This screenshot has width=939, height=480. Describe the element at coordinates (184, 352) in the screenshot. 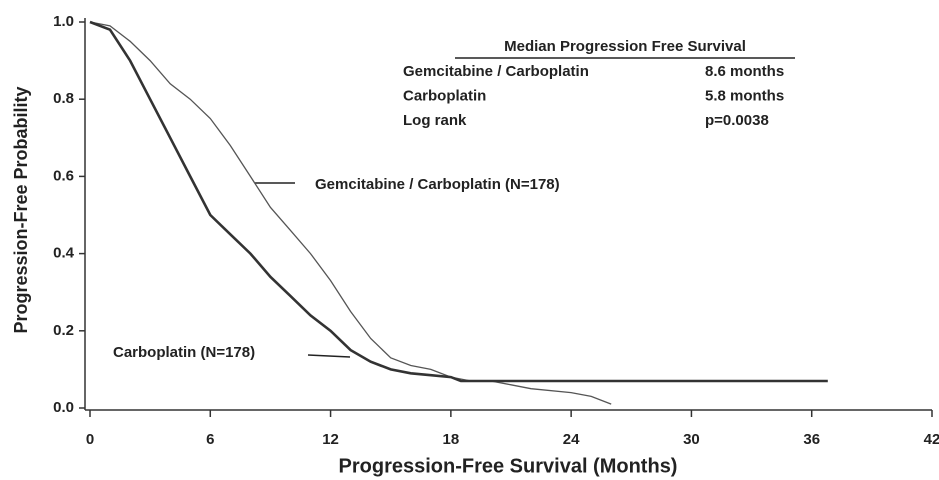

I see `series-label: Carboplatin (N=178)` at that location.